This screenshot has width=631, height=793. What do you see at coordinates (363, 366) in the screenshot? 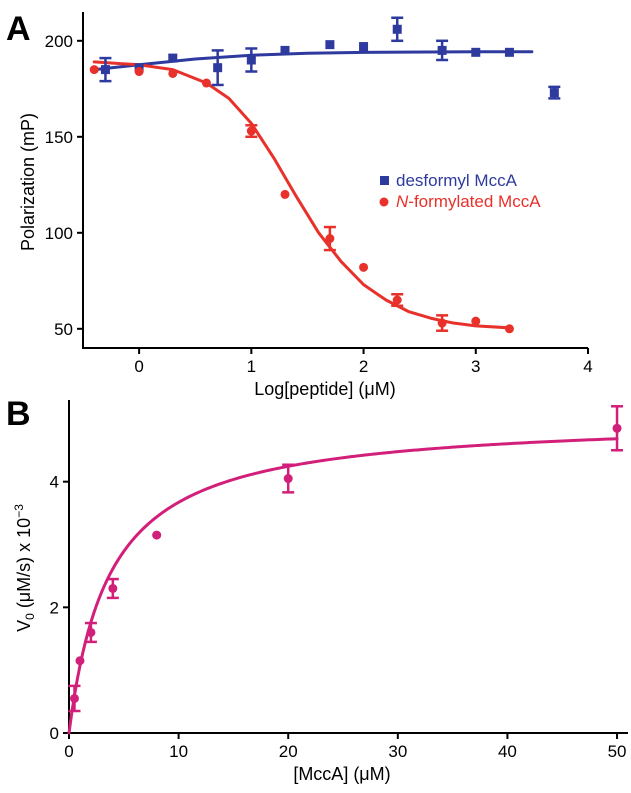
I see `x-tick-label: 2` at bounding box center [363, 366].